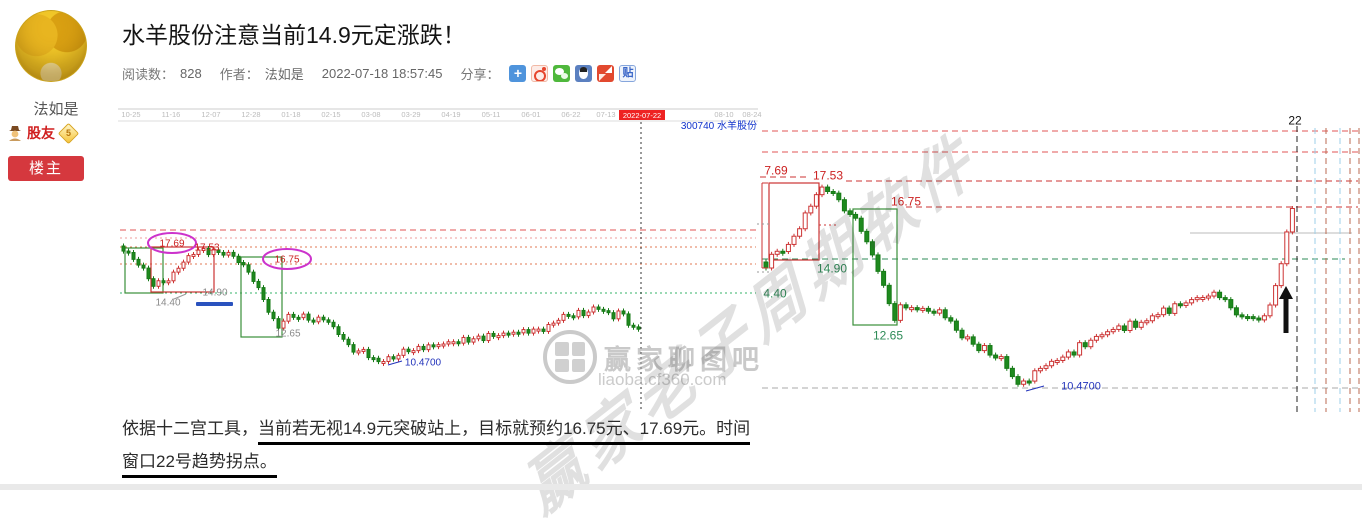  Describe the element at coordinates (56, 133) in the screenshot. I see `author-badge-row: 股友 5` at that location.